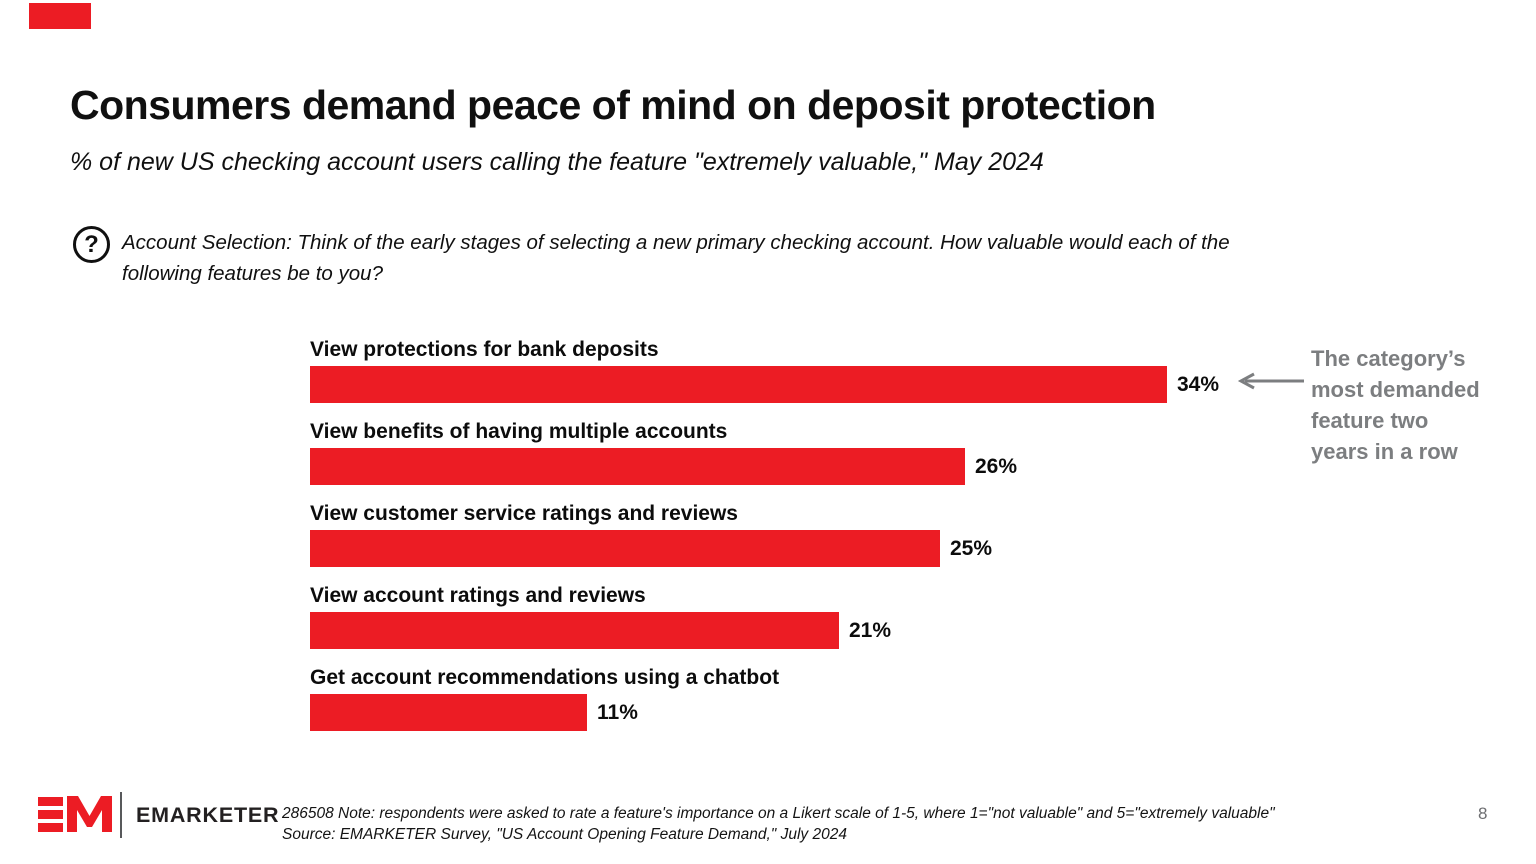  I want to click on em-logo-mark-icon, so click(80, 815).